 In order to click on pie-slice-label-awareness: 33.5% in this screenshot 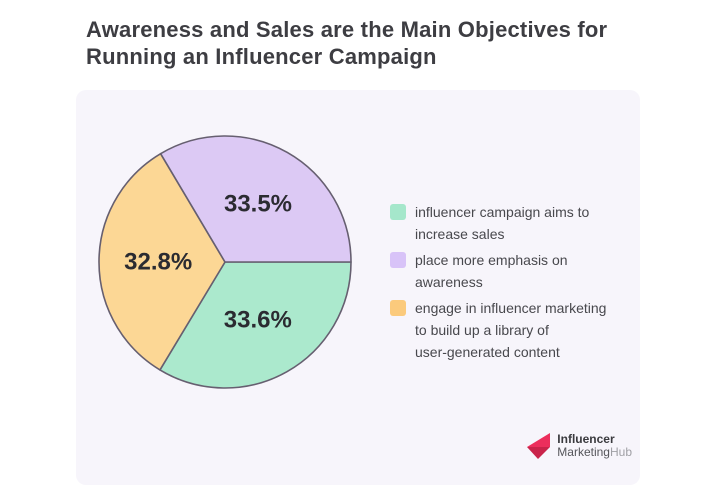, I will do `click(258, 204)`.